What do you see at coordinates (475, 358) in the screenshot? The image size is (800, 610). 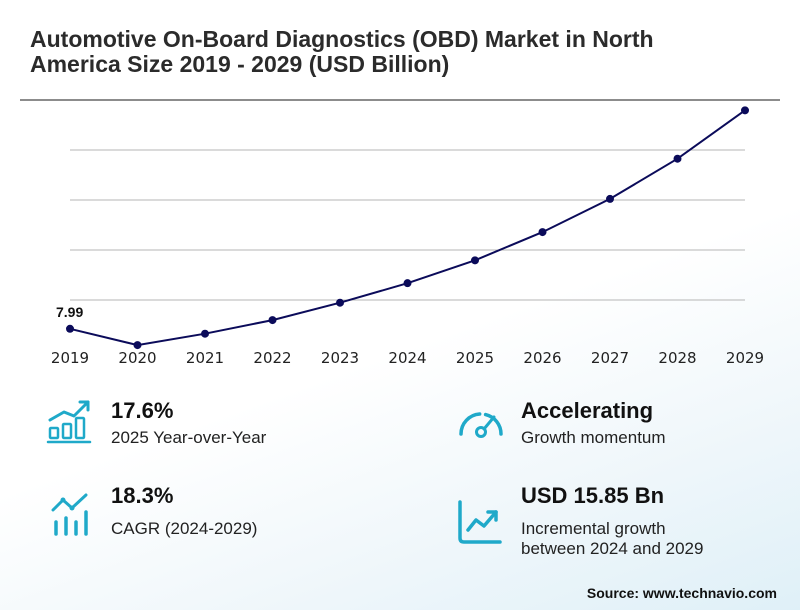 I see `x-tick-label-2025: 2025` at bounding box center [475, 358].